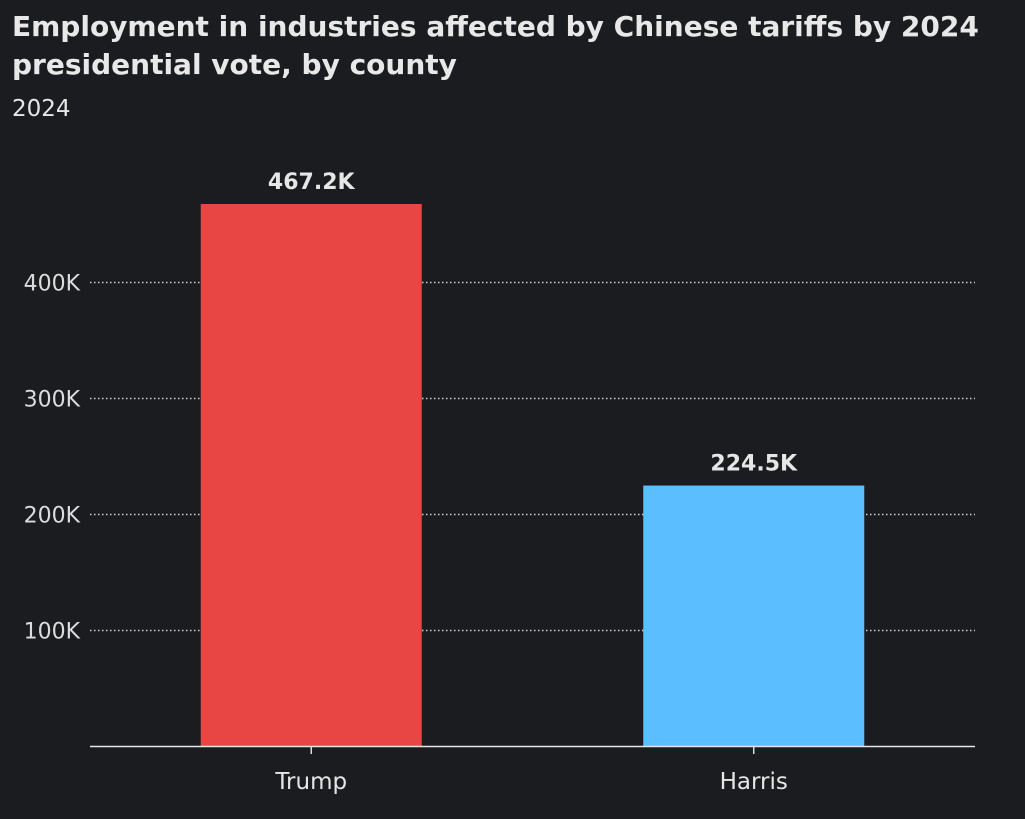 The width and height of the screenshot is (1025, 819). What do you see at coordinates (312, 182) in the screenshot?
I see `data-label: 467.2K` at bounding box center [312, 182].